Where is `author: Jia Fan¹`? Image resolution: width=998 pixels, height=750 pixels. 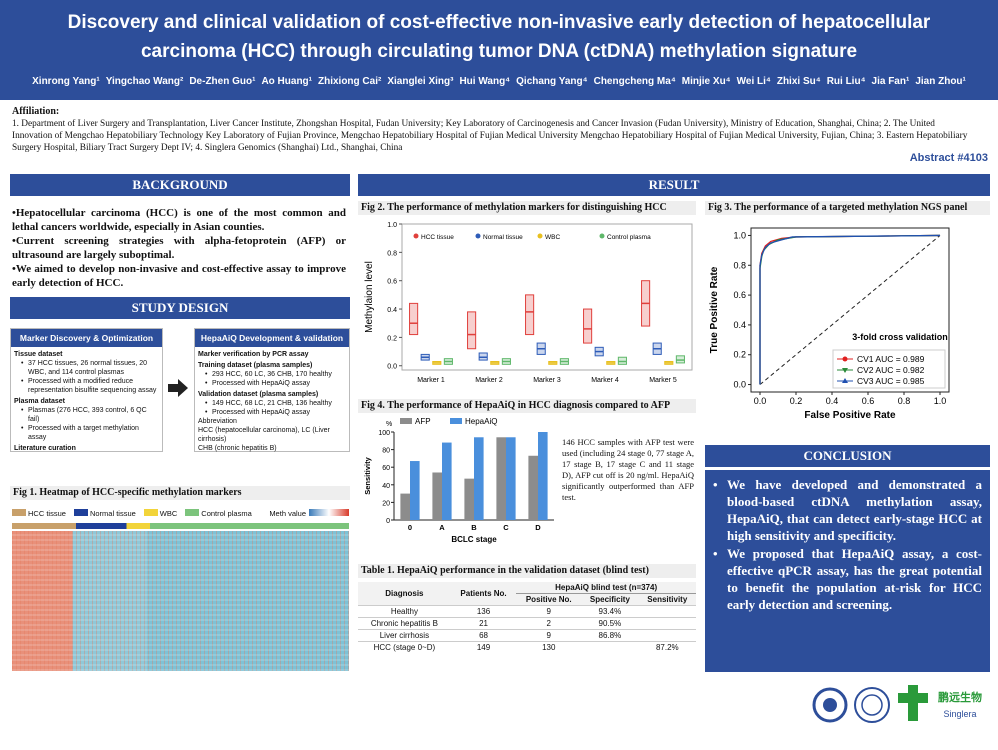 author: Jia Fan¹ is located at coordinates (890, 81).